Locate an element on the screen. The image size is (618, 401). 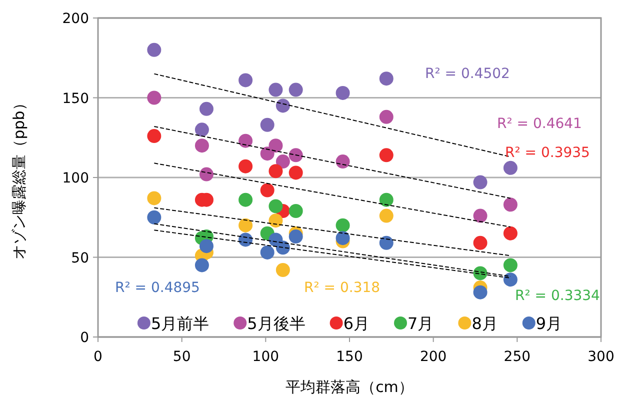
x-tick-label: 150 is located at coordinates (349, 357).